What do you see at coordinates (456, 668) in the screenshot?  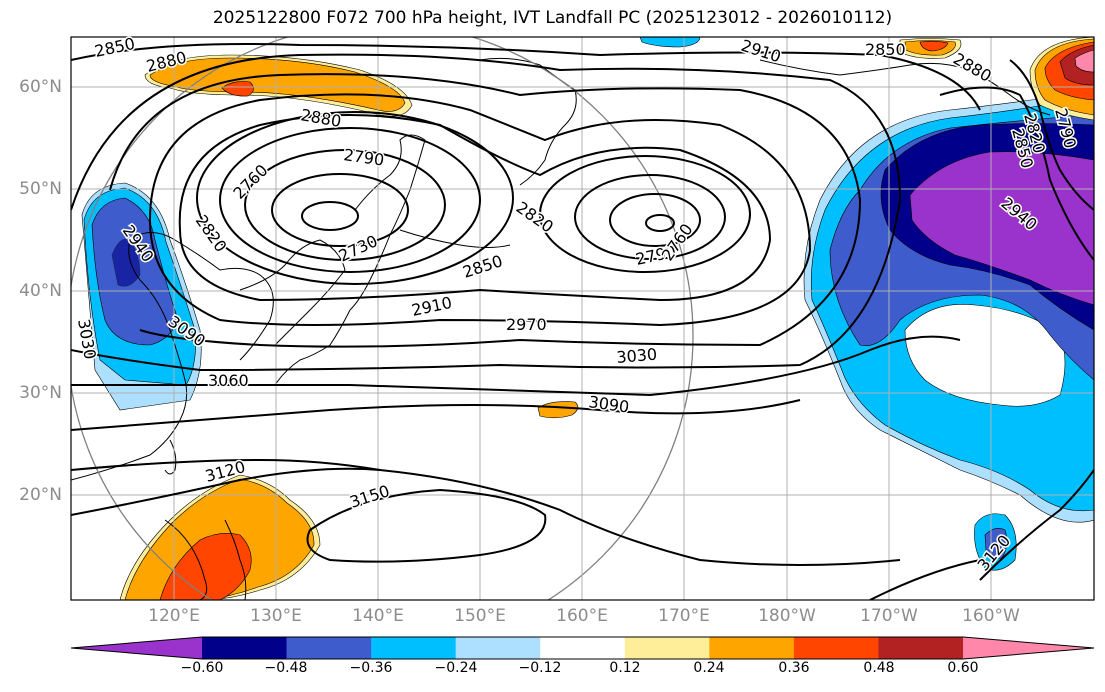 I see `colorbar-tick-label: −0.24` at bounding box center [456, 668].